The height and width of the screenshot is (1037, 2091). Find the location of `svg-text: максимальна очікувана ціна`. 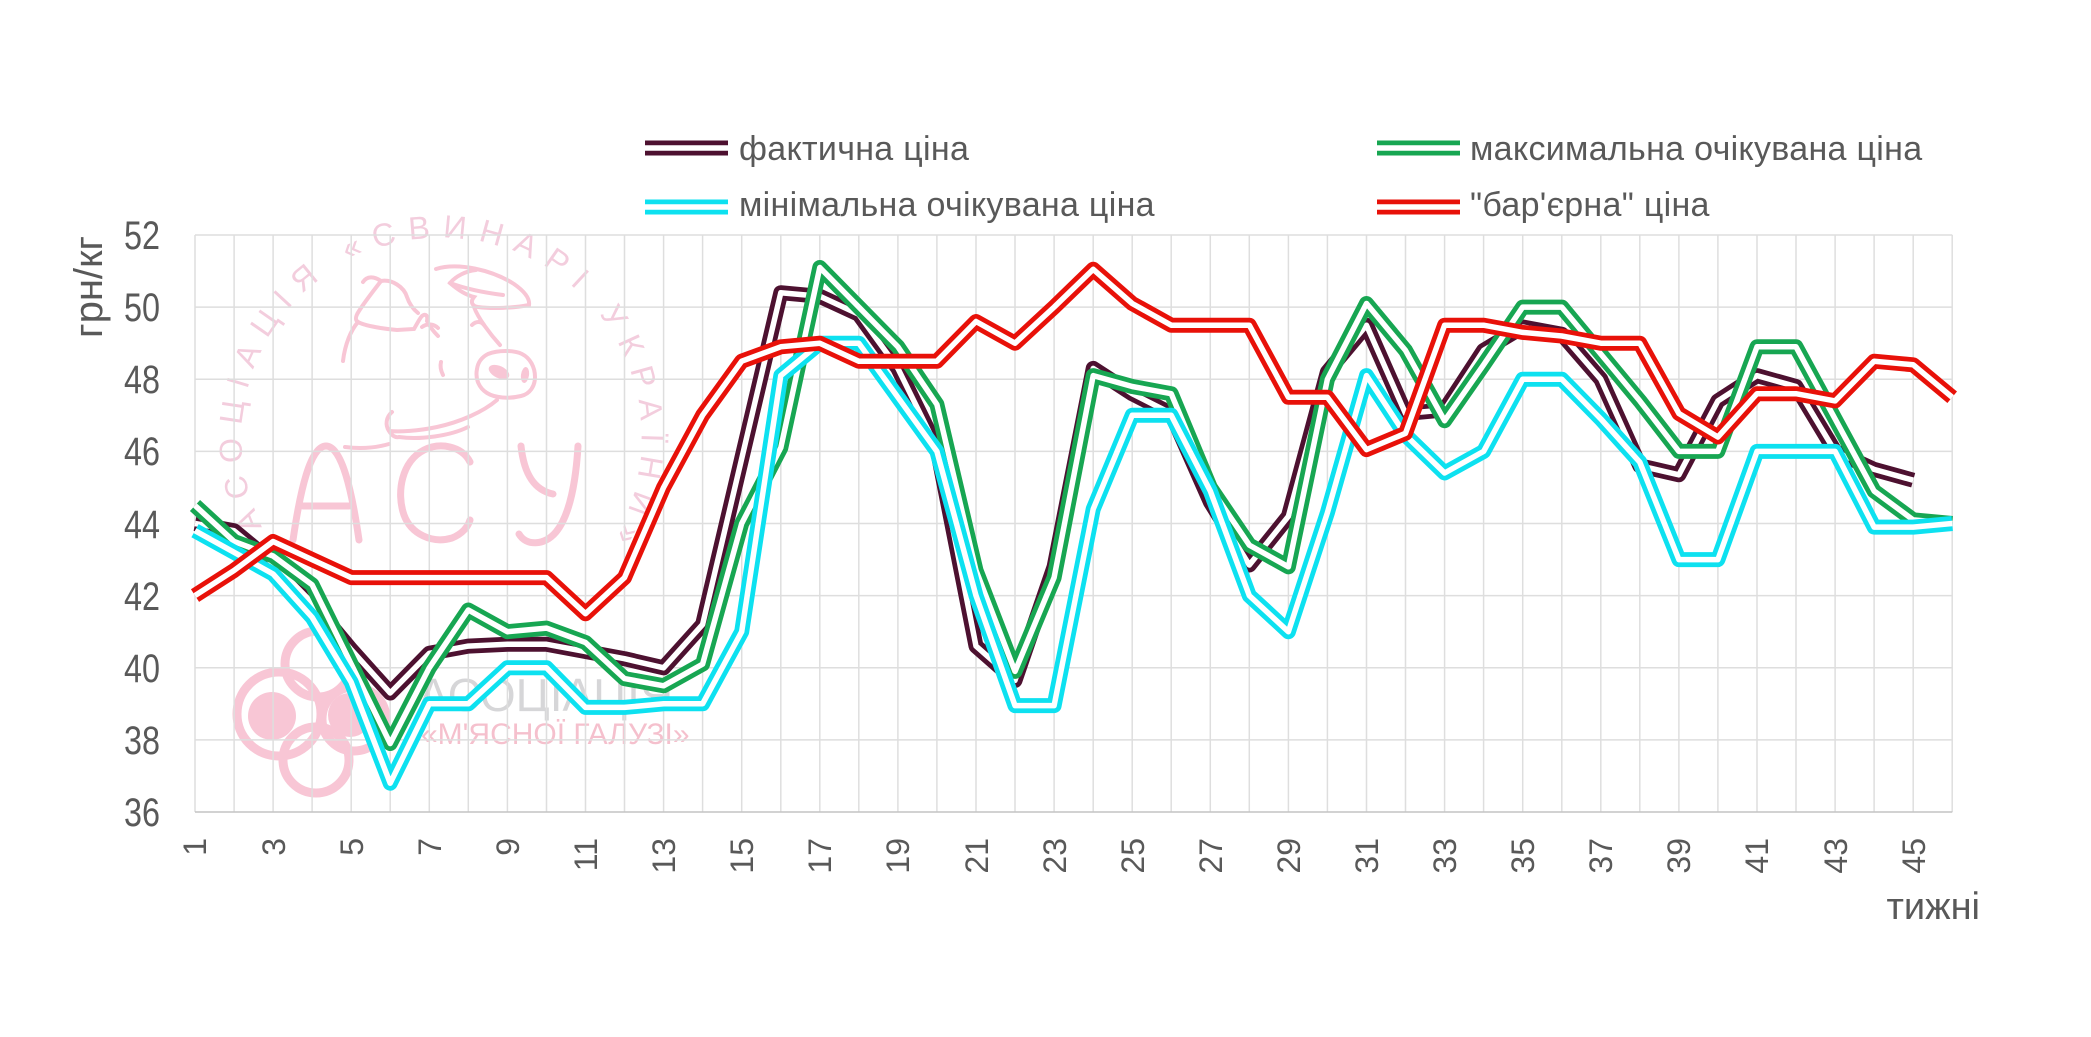

svg-text: максимальна очікувана ціна is located at coordinates (1696, 149).